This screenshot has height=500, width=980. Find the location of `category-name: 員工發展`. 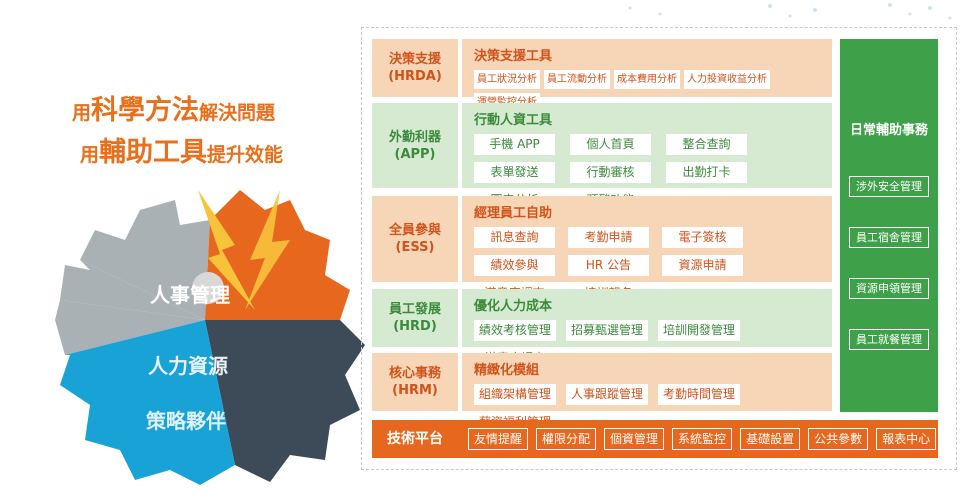

category-name: 員工發展 is located at coordinates (414, 309).